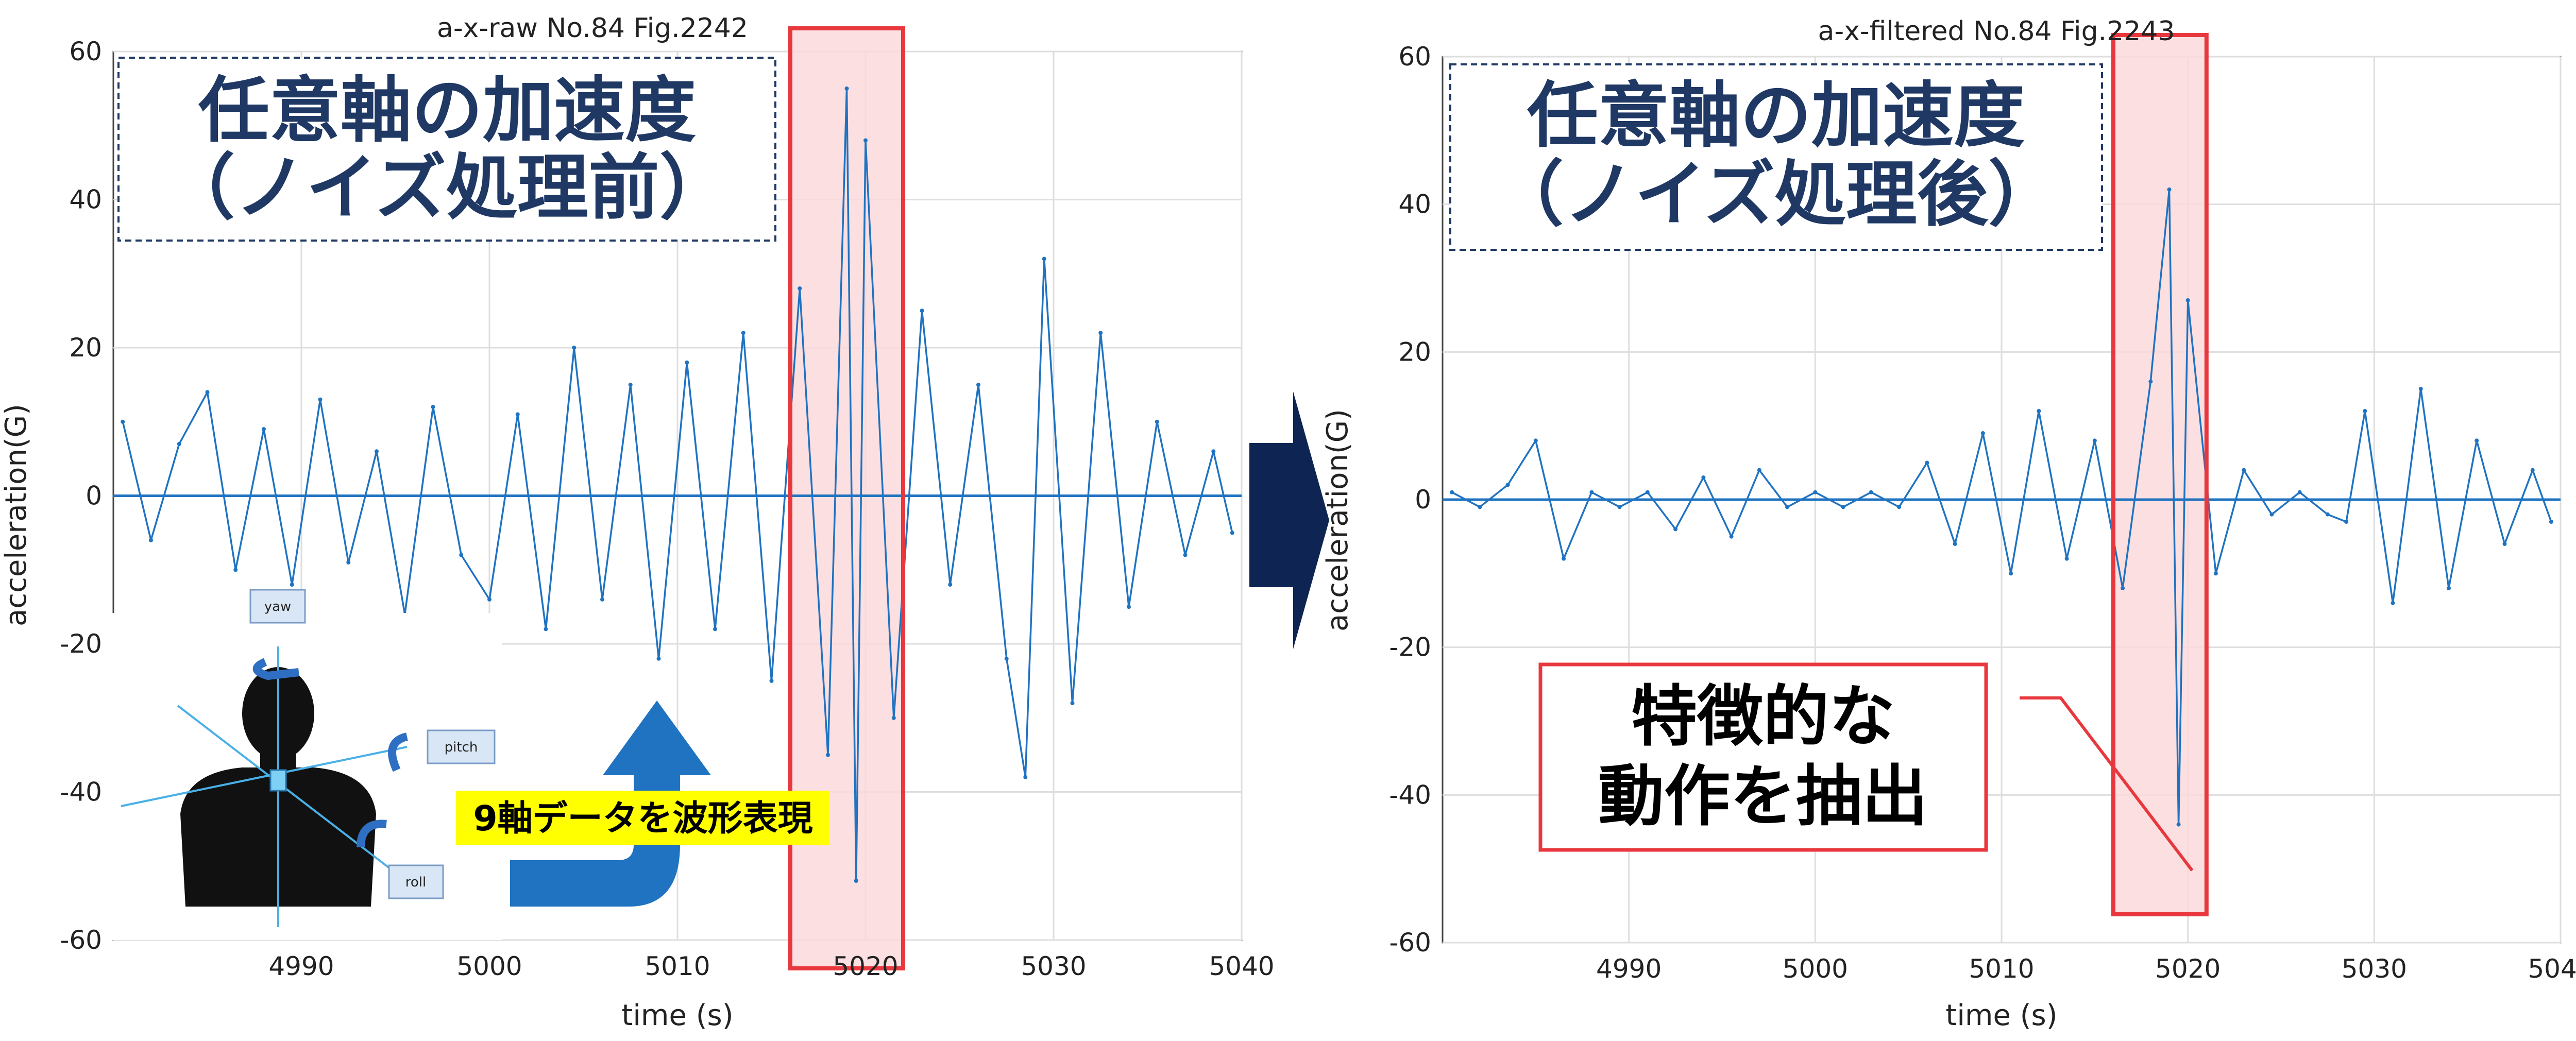  I want to click on left-highlight-border, so click(846, 498).